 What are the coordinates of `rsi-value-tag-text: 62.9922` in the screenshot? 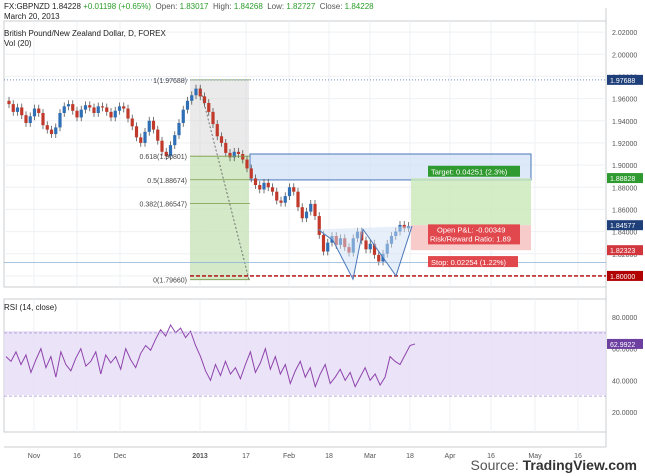 It's located at (622, 345).